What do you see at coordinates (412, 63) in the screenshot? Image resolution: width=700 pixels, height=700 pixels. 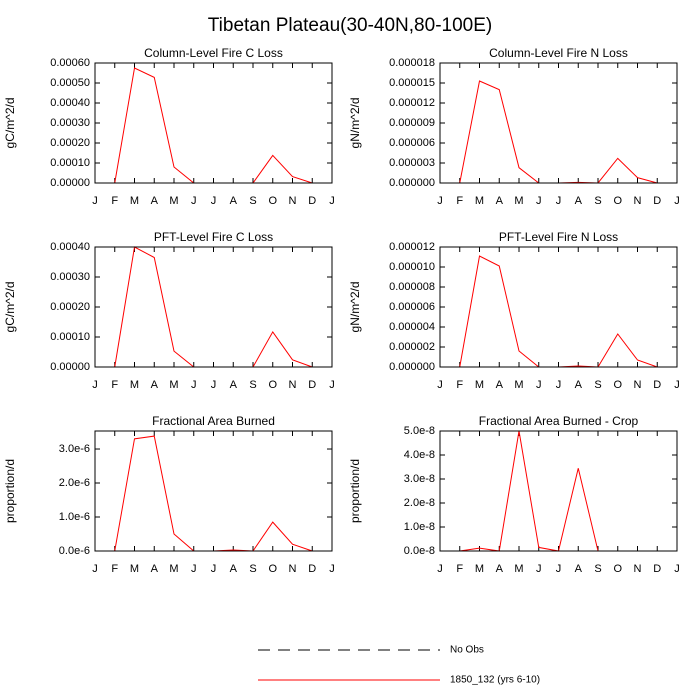 I see `y-tick-label: 0.000018` at bounding box center [412, 63].